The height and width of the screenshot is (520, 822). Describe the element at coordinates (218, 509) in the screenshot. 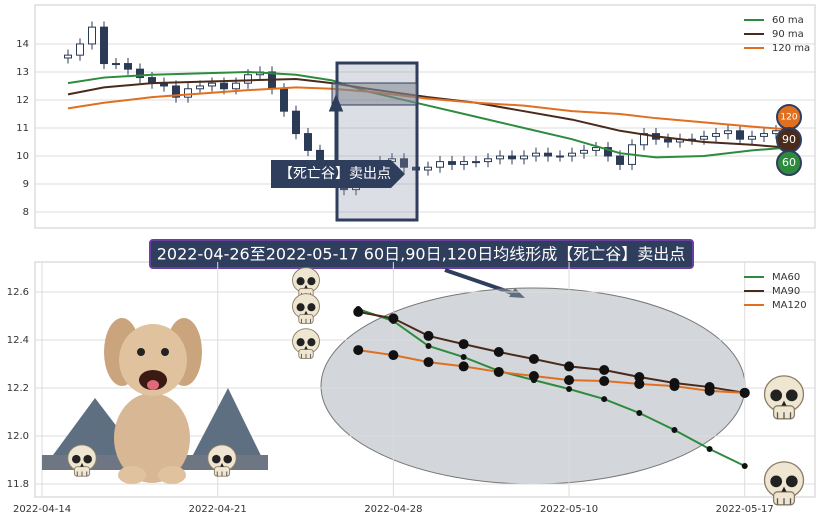

I see `x-tick-label: 2022-04-21` at that location.